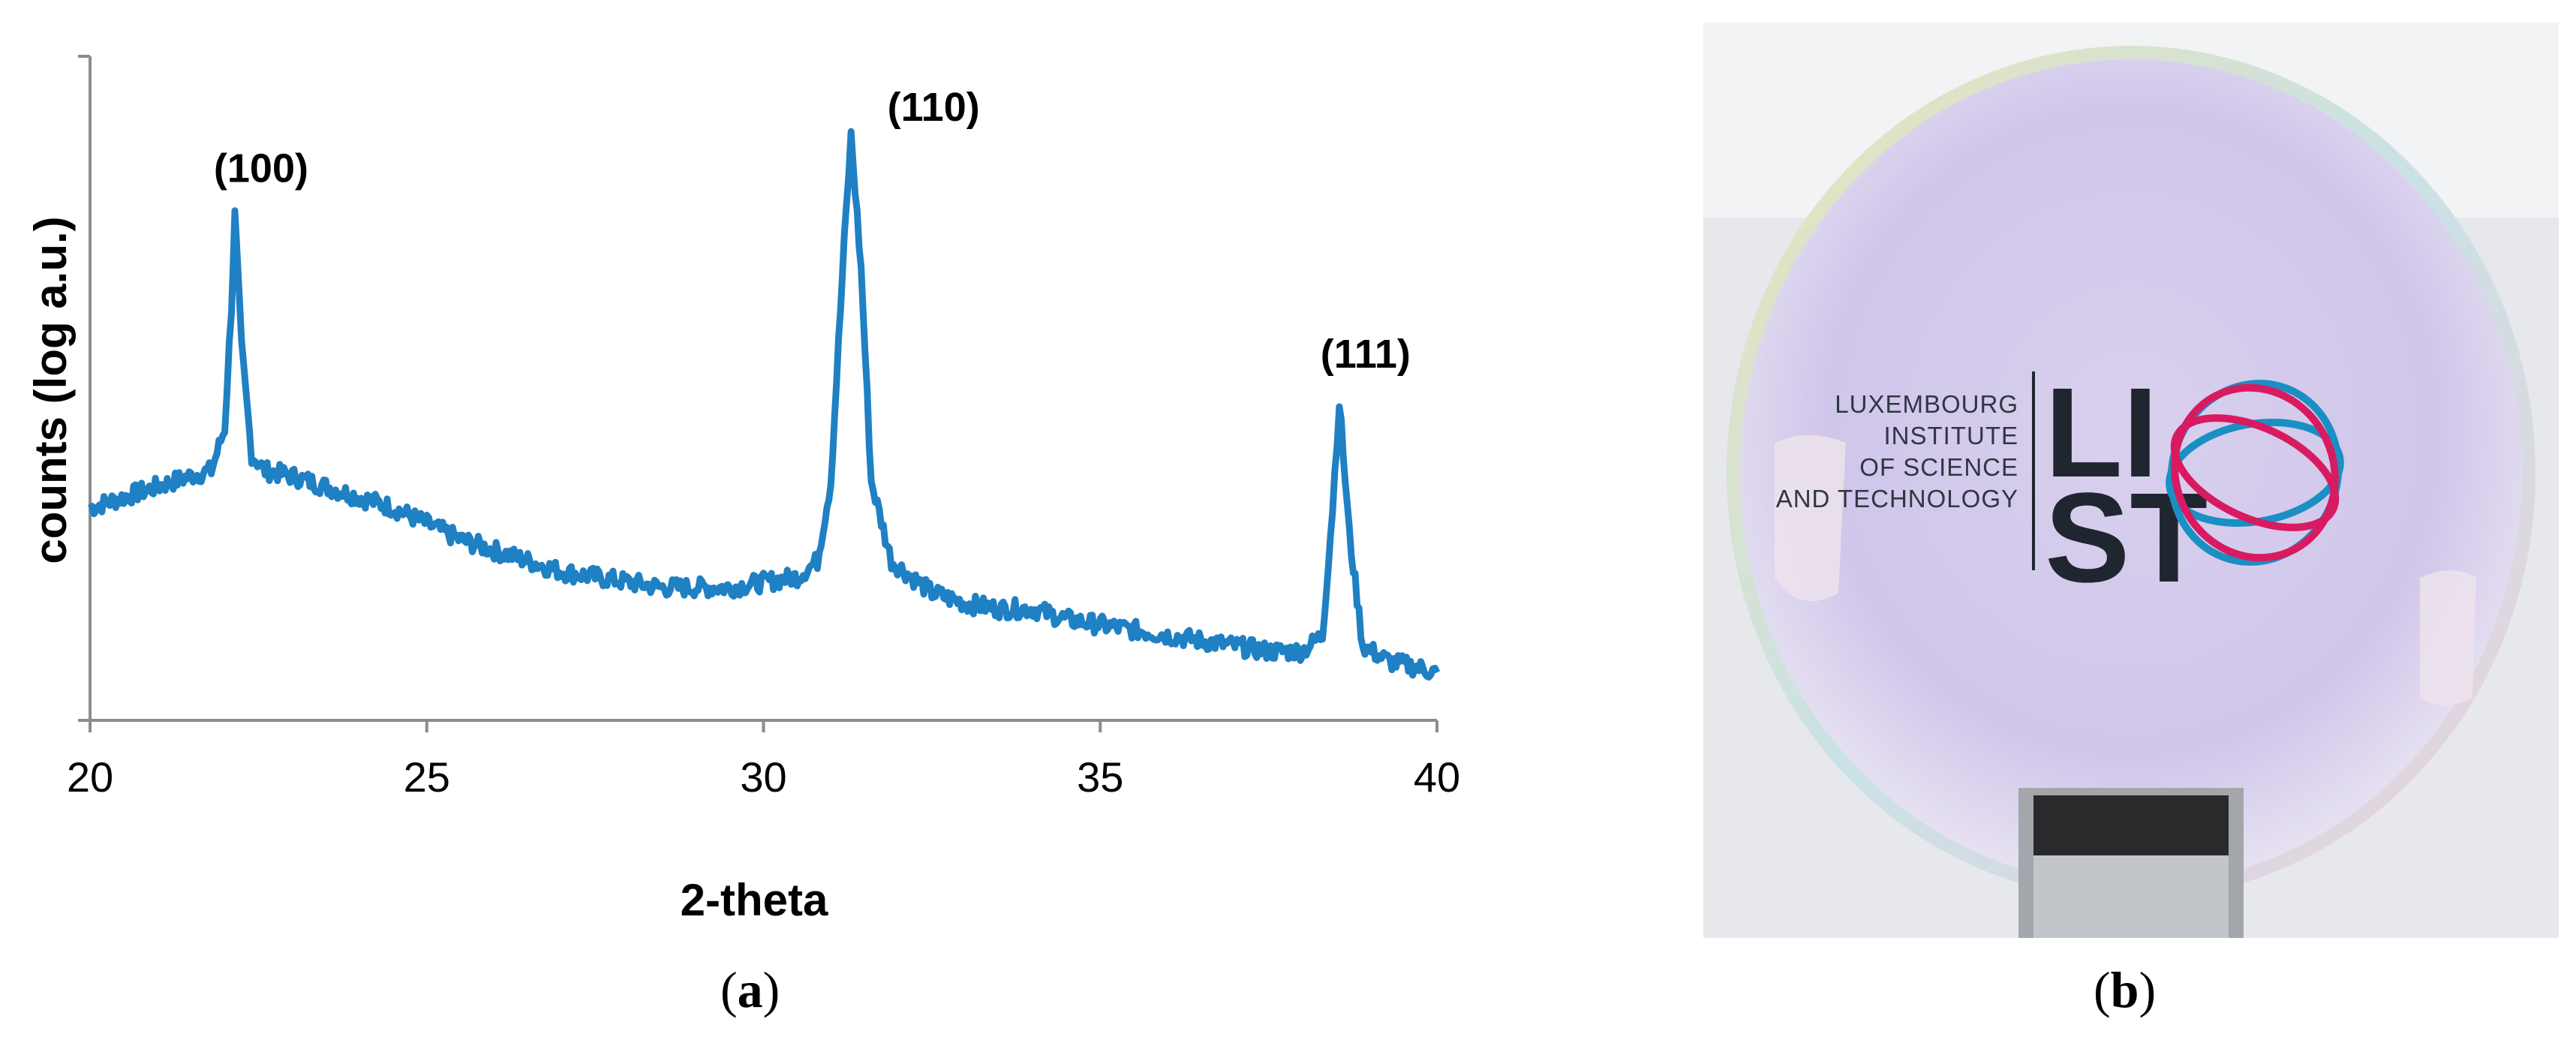 The height and width of the screenshot is (1040, 2576). I want to click on peak-label: (110), so click(934, 107).